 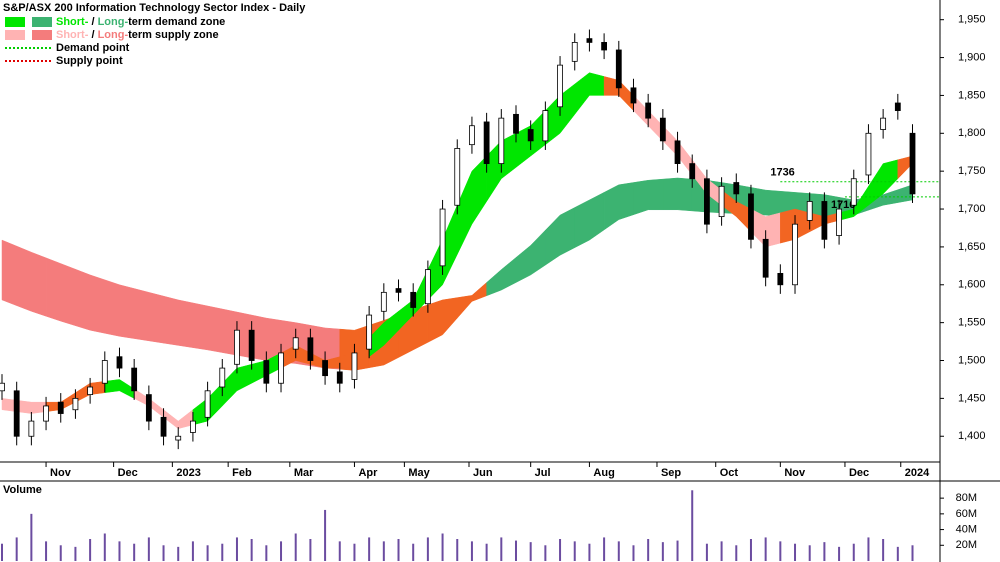 I want to click on x-tick-label: Nov, so click(x=61, y=473).